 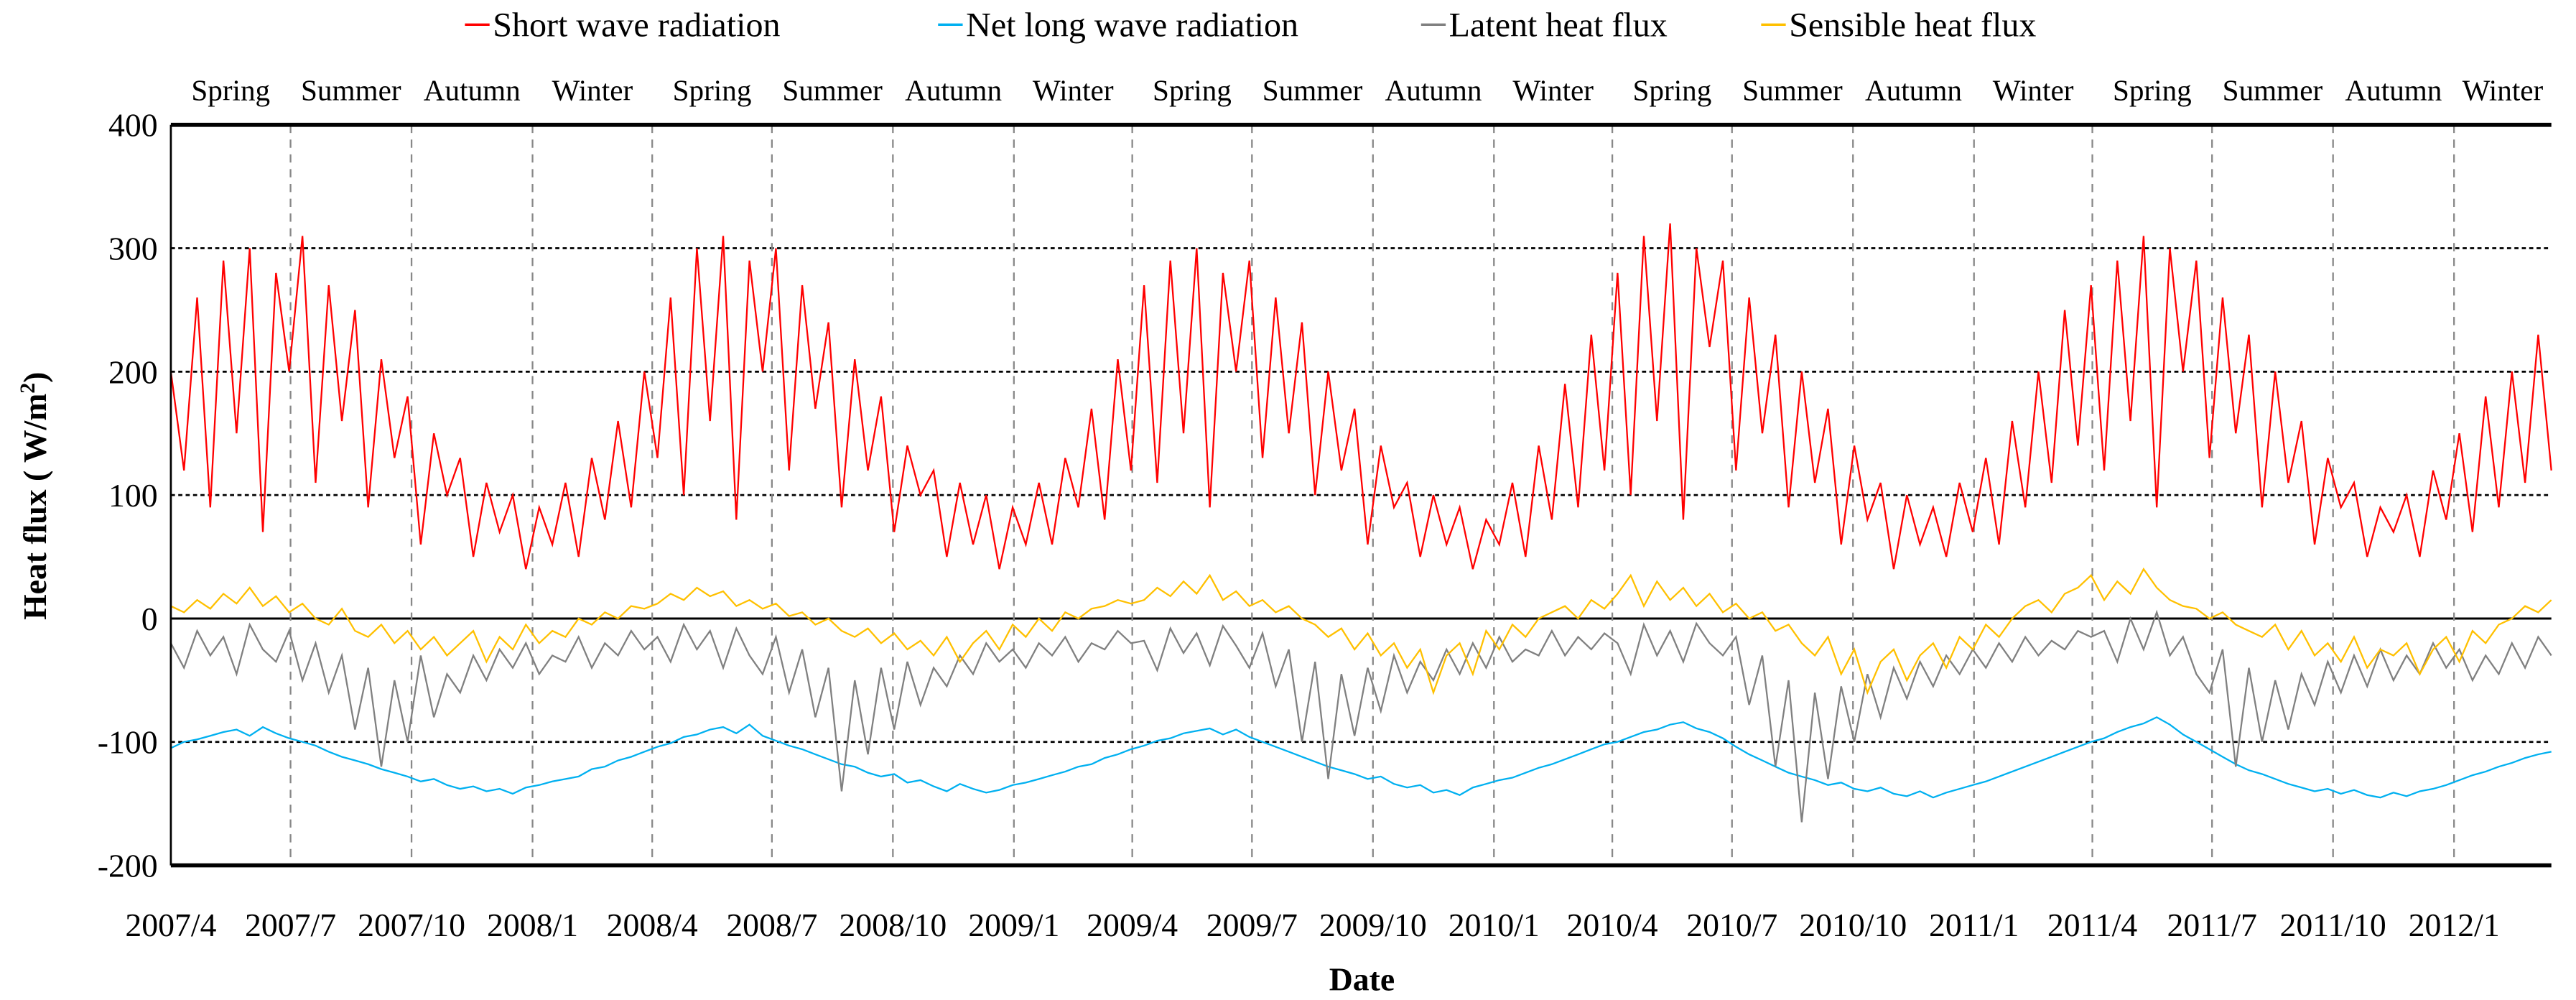 What do you see at coordinates (290, 925) in the screenshot?
I see `x-tick-label: 2007/7` at bounding box center [290, 925].